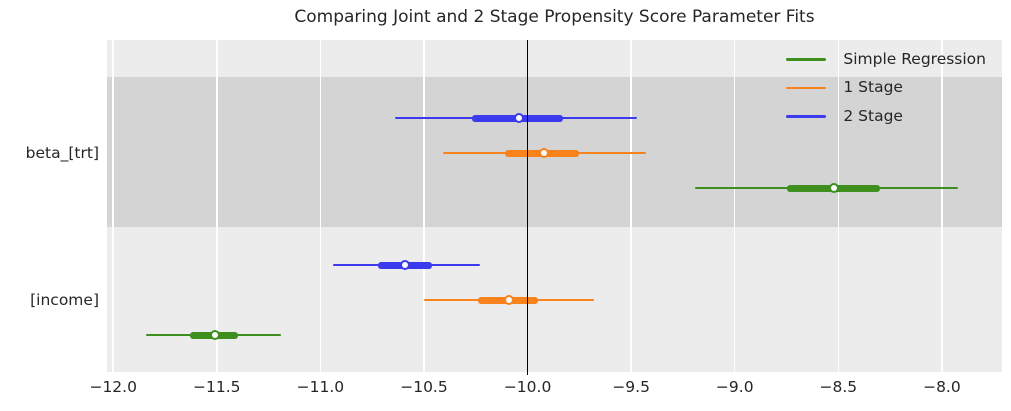  Describe the element at coordinates (873, 115) in the screenshot. I see `legend-label: 2 Stage` at that location.